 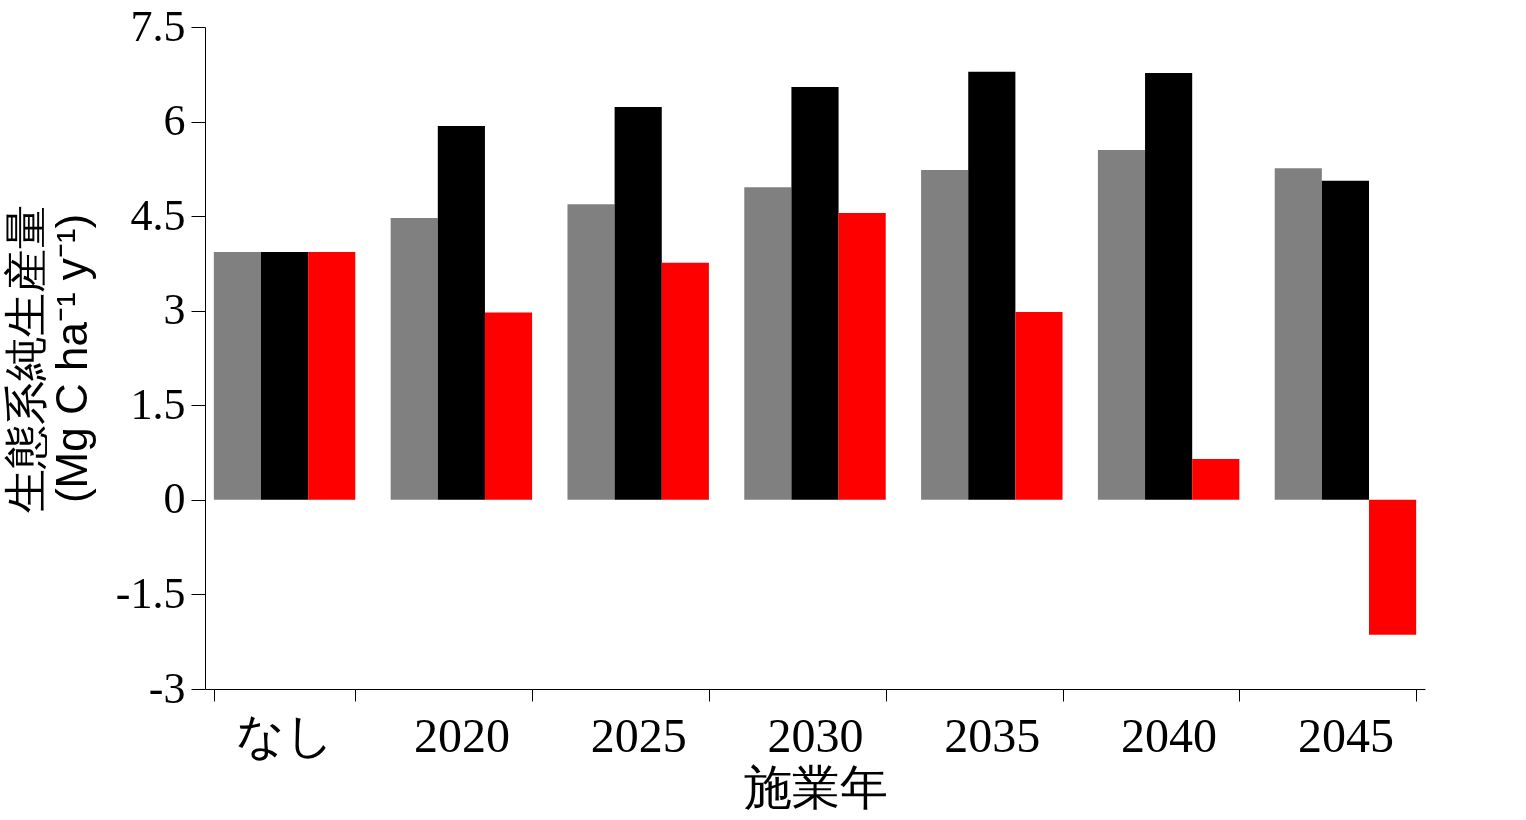 I want to click on y-tick-label: 0, so click(x=174, y=499).